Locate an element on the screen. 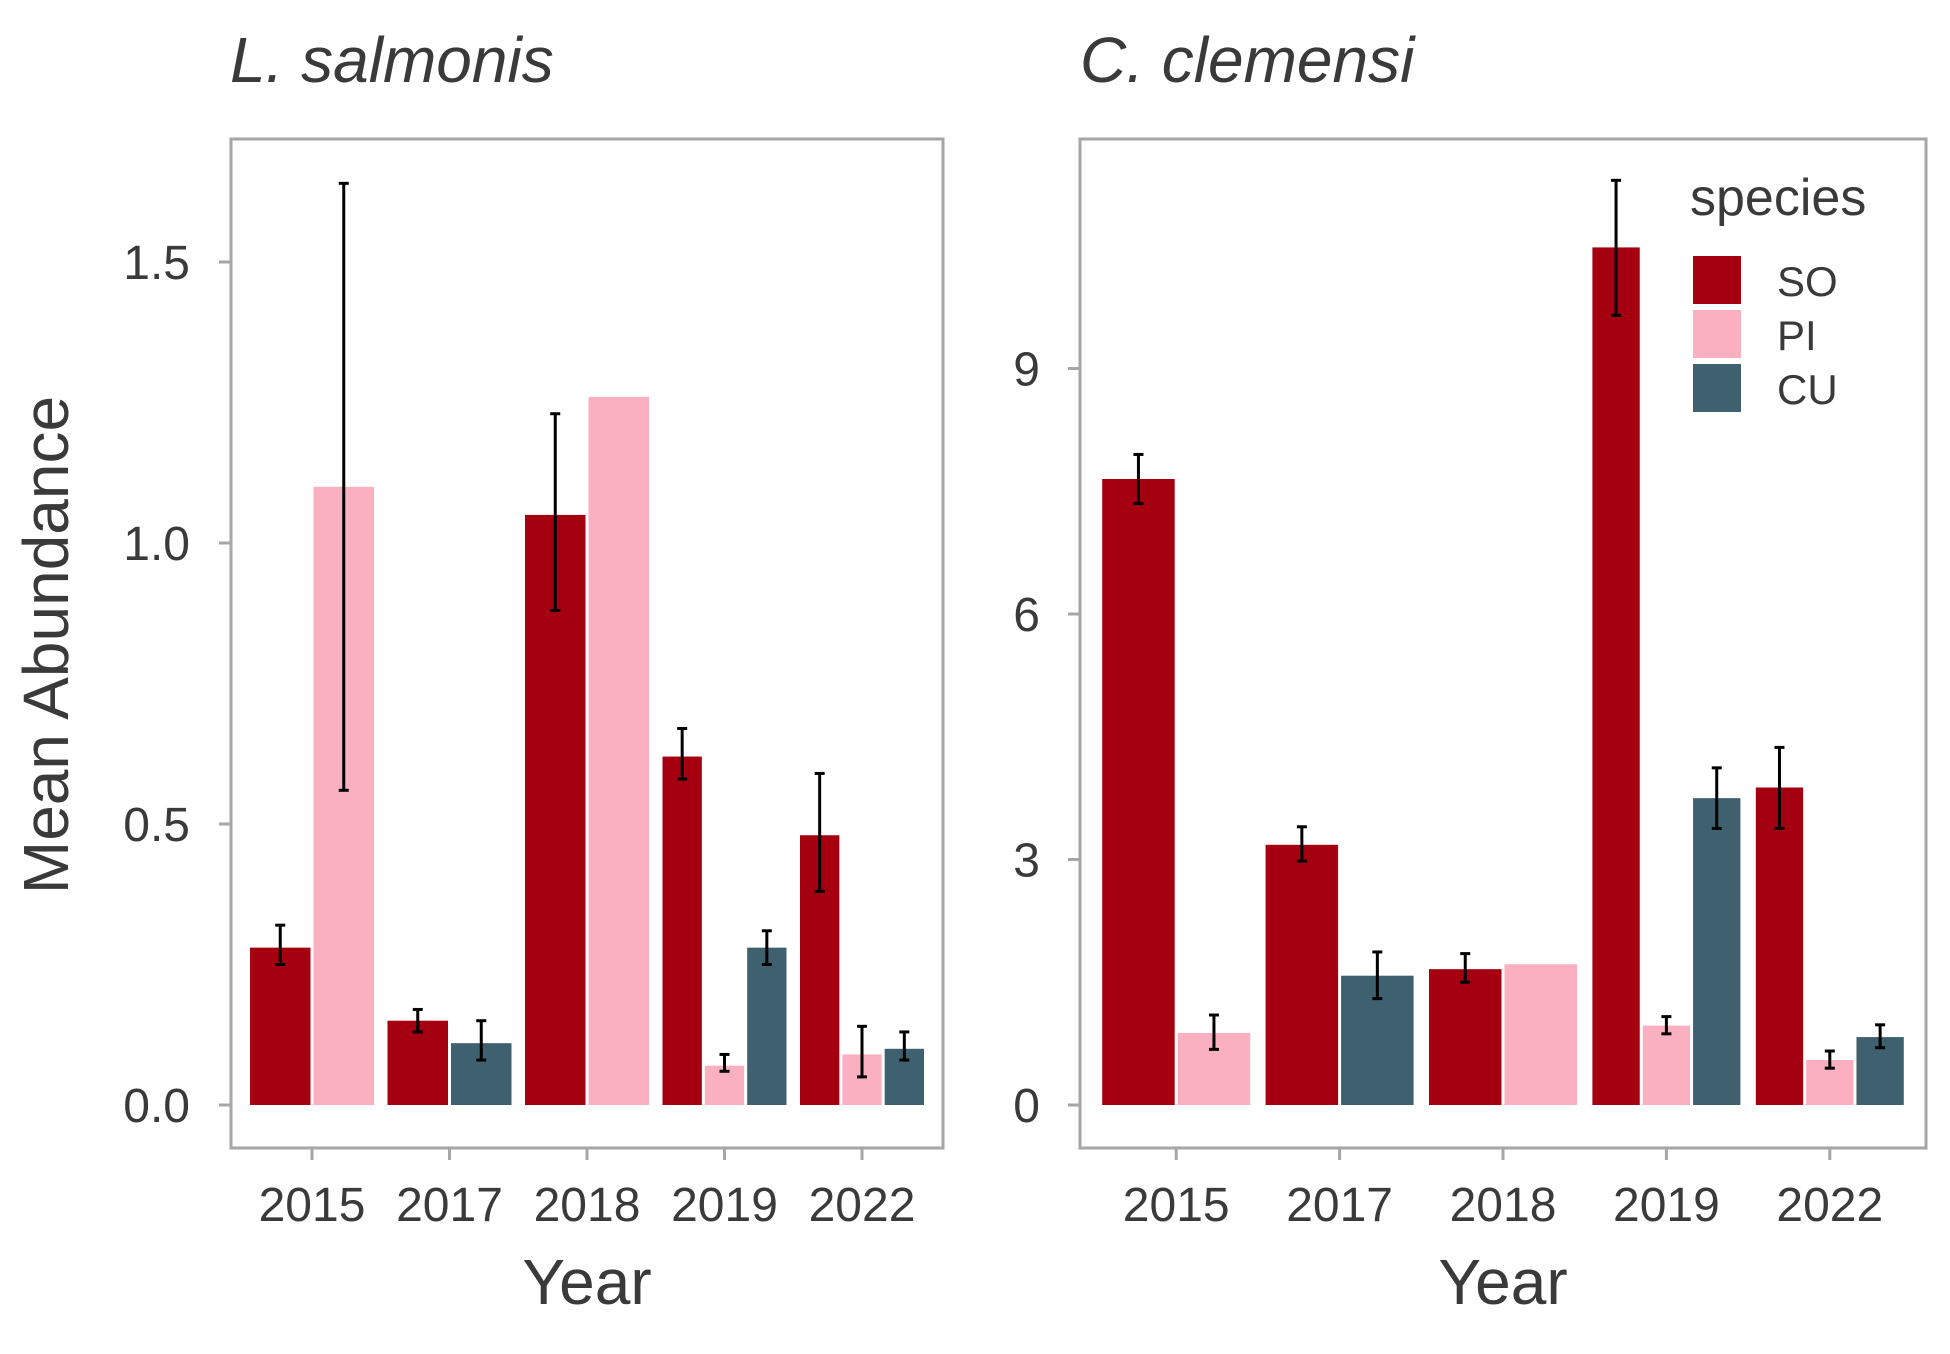 The image size is (1950, 1354). error-bar-c-clemensi-2017-cu is located at coordinates (1377, 975).